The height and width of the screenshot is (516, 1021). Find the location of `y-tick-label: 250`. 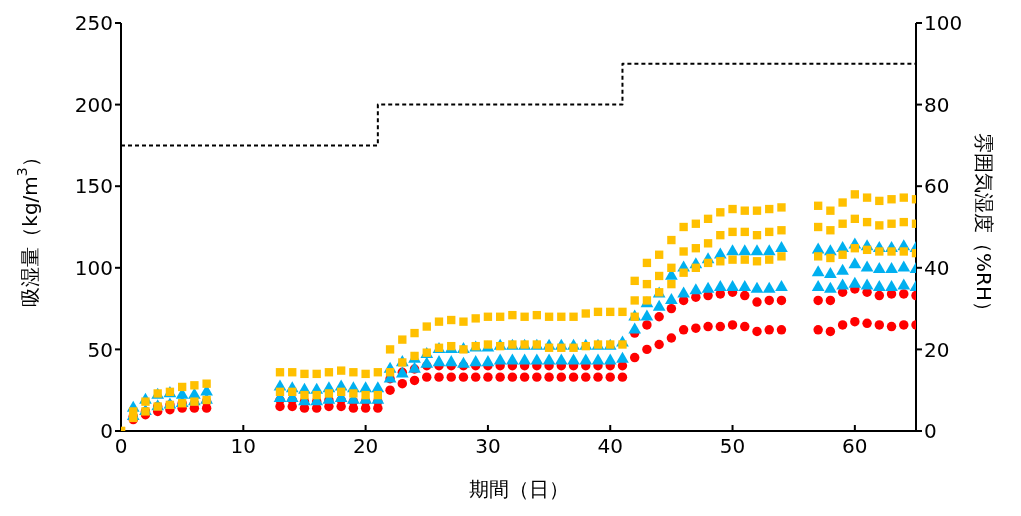

y-tick-label: 250 is located at coordinates (93, 23).